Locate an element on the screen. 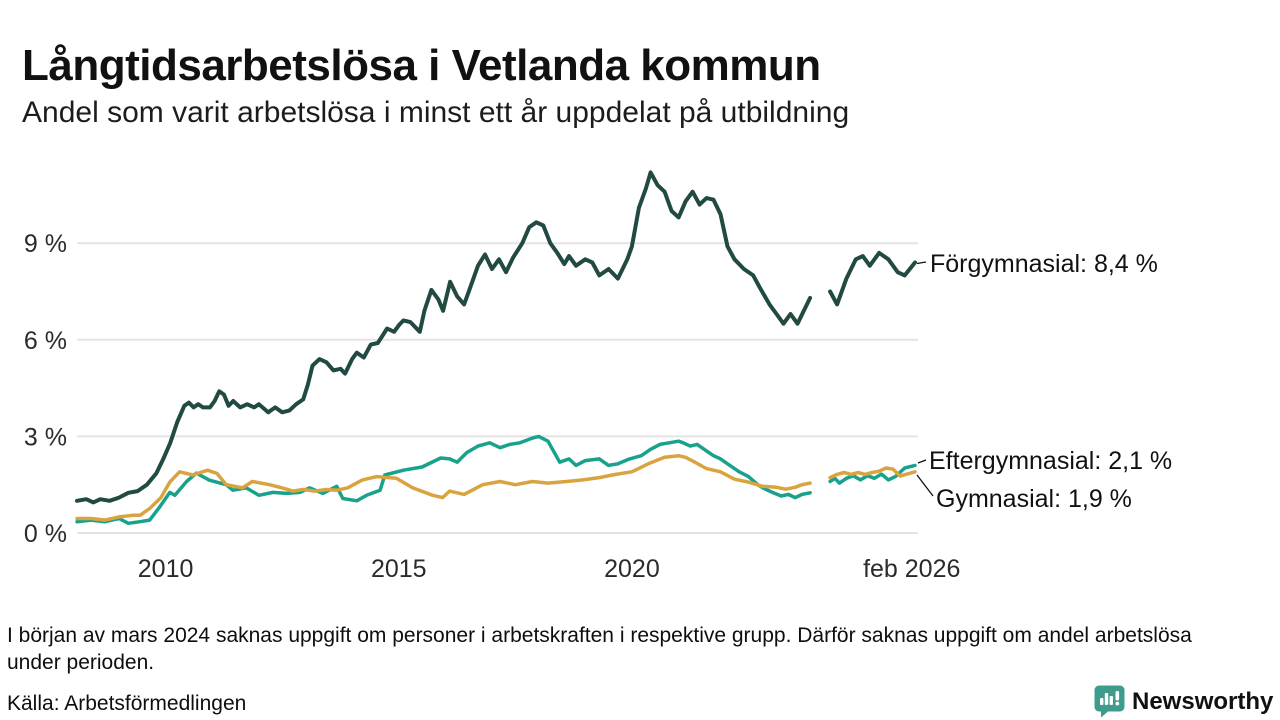 This screenshot has height=720, width=1280. newsworthy-logo-text: Newsworthy is located at coordinates (1203, 701).